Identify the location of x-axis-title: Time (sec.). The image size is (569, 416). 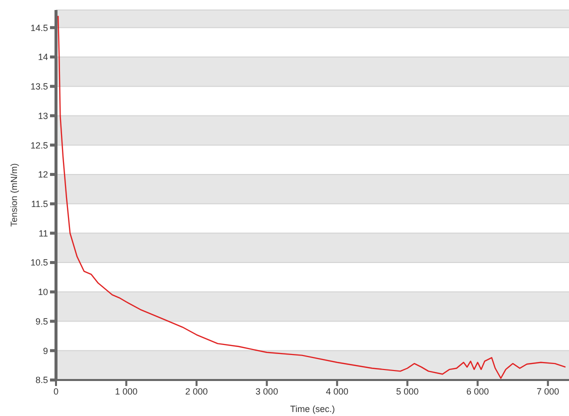
(312, 409).